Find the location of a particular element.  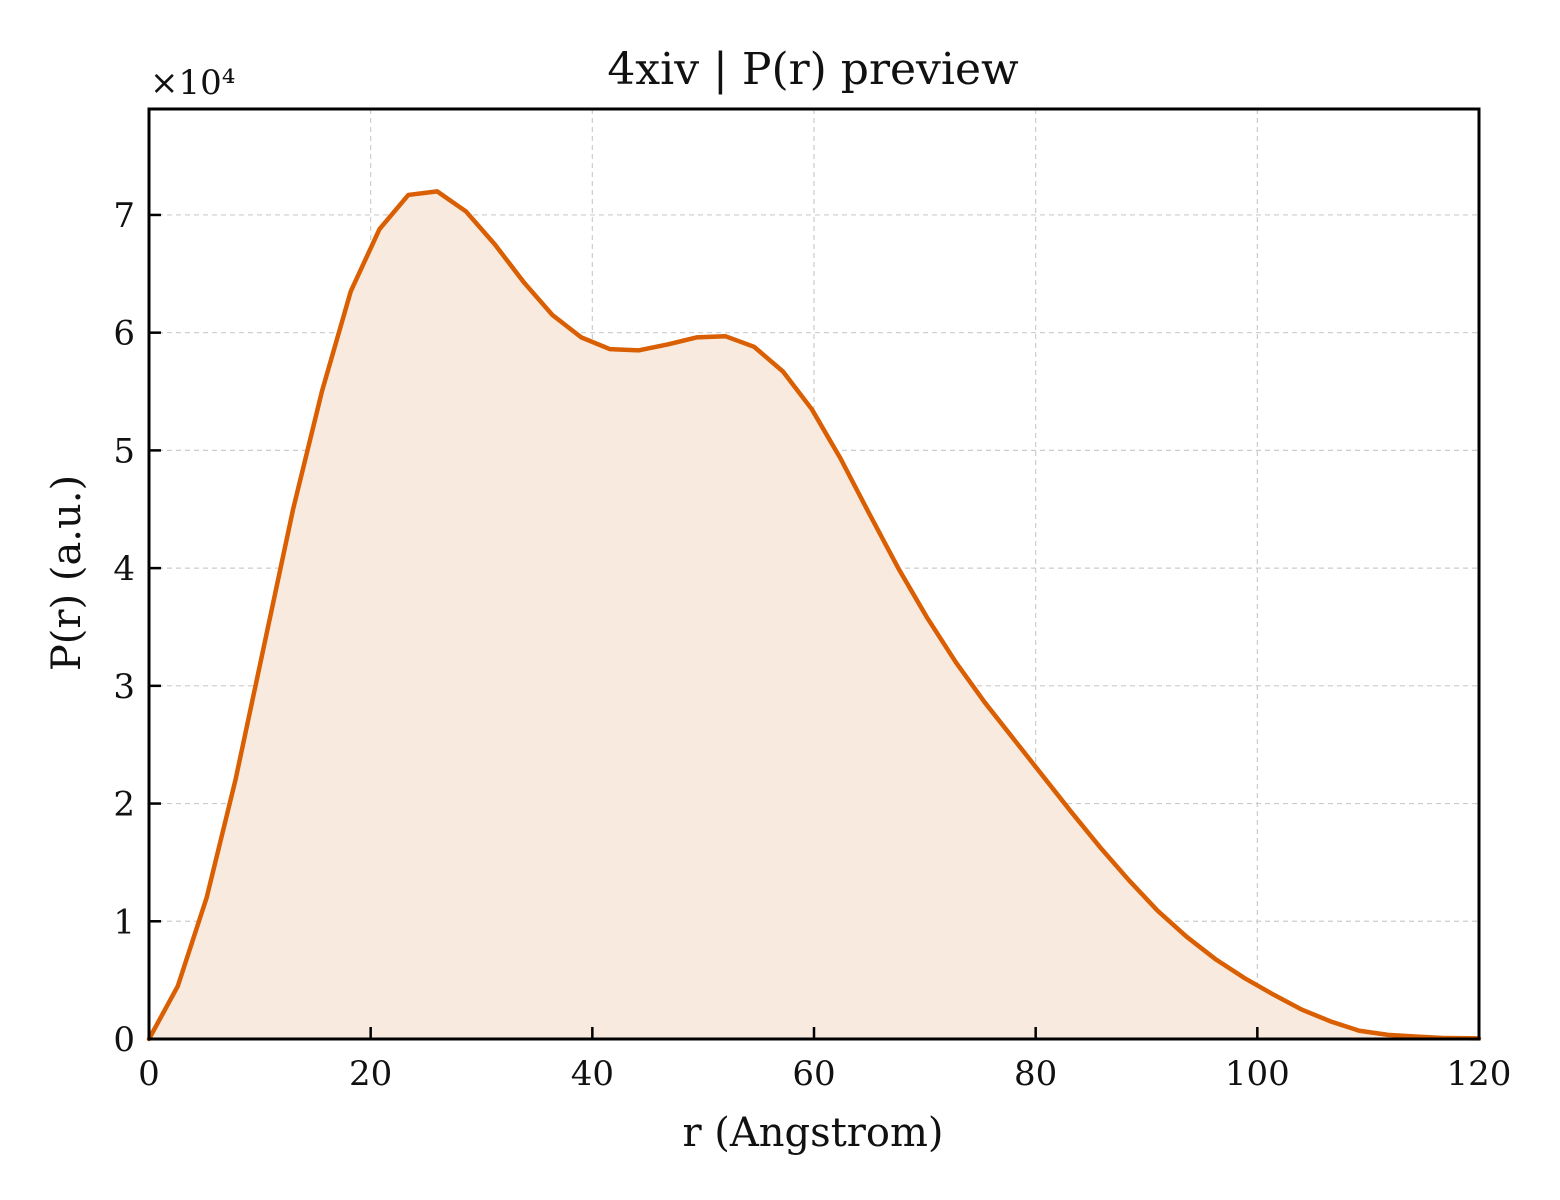

x-tick-label: 120 is located at coordinates (1479, 1074).